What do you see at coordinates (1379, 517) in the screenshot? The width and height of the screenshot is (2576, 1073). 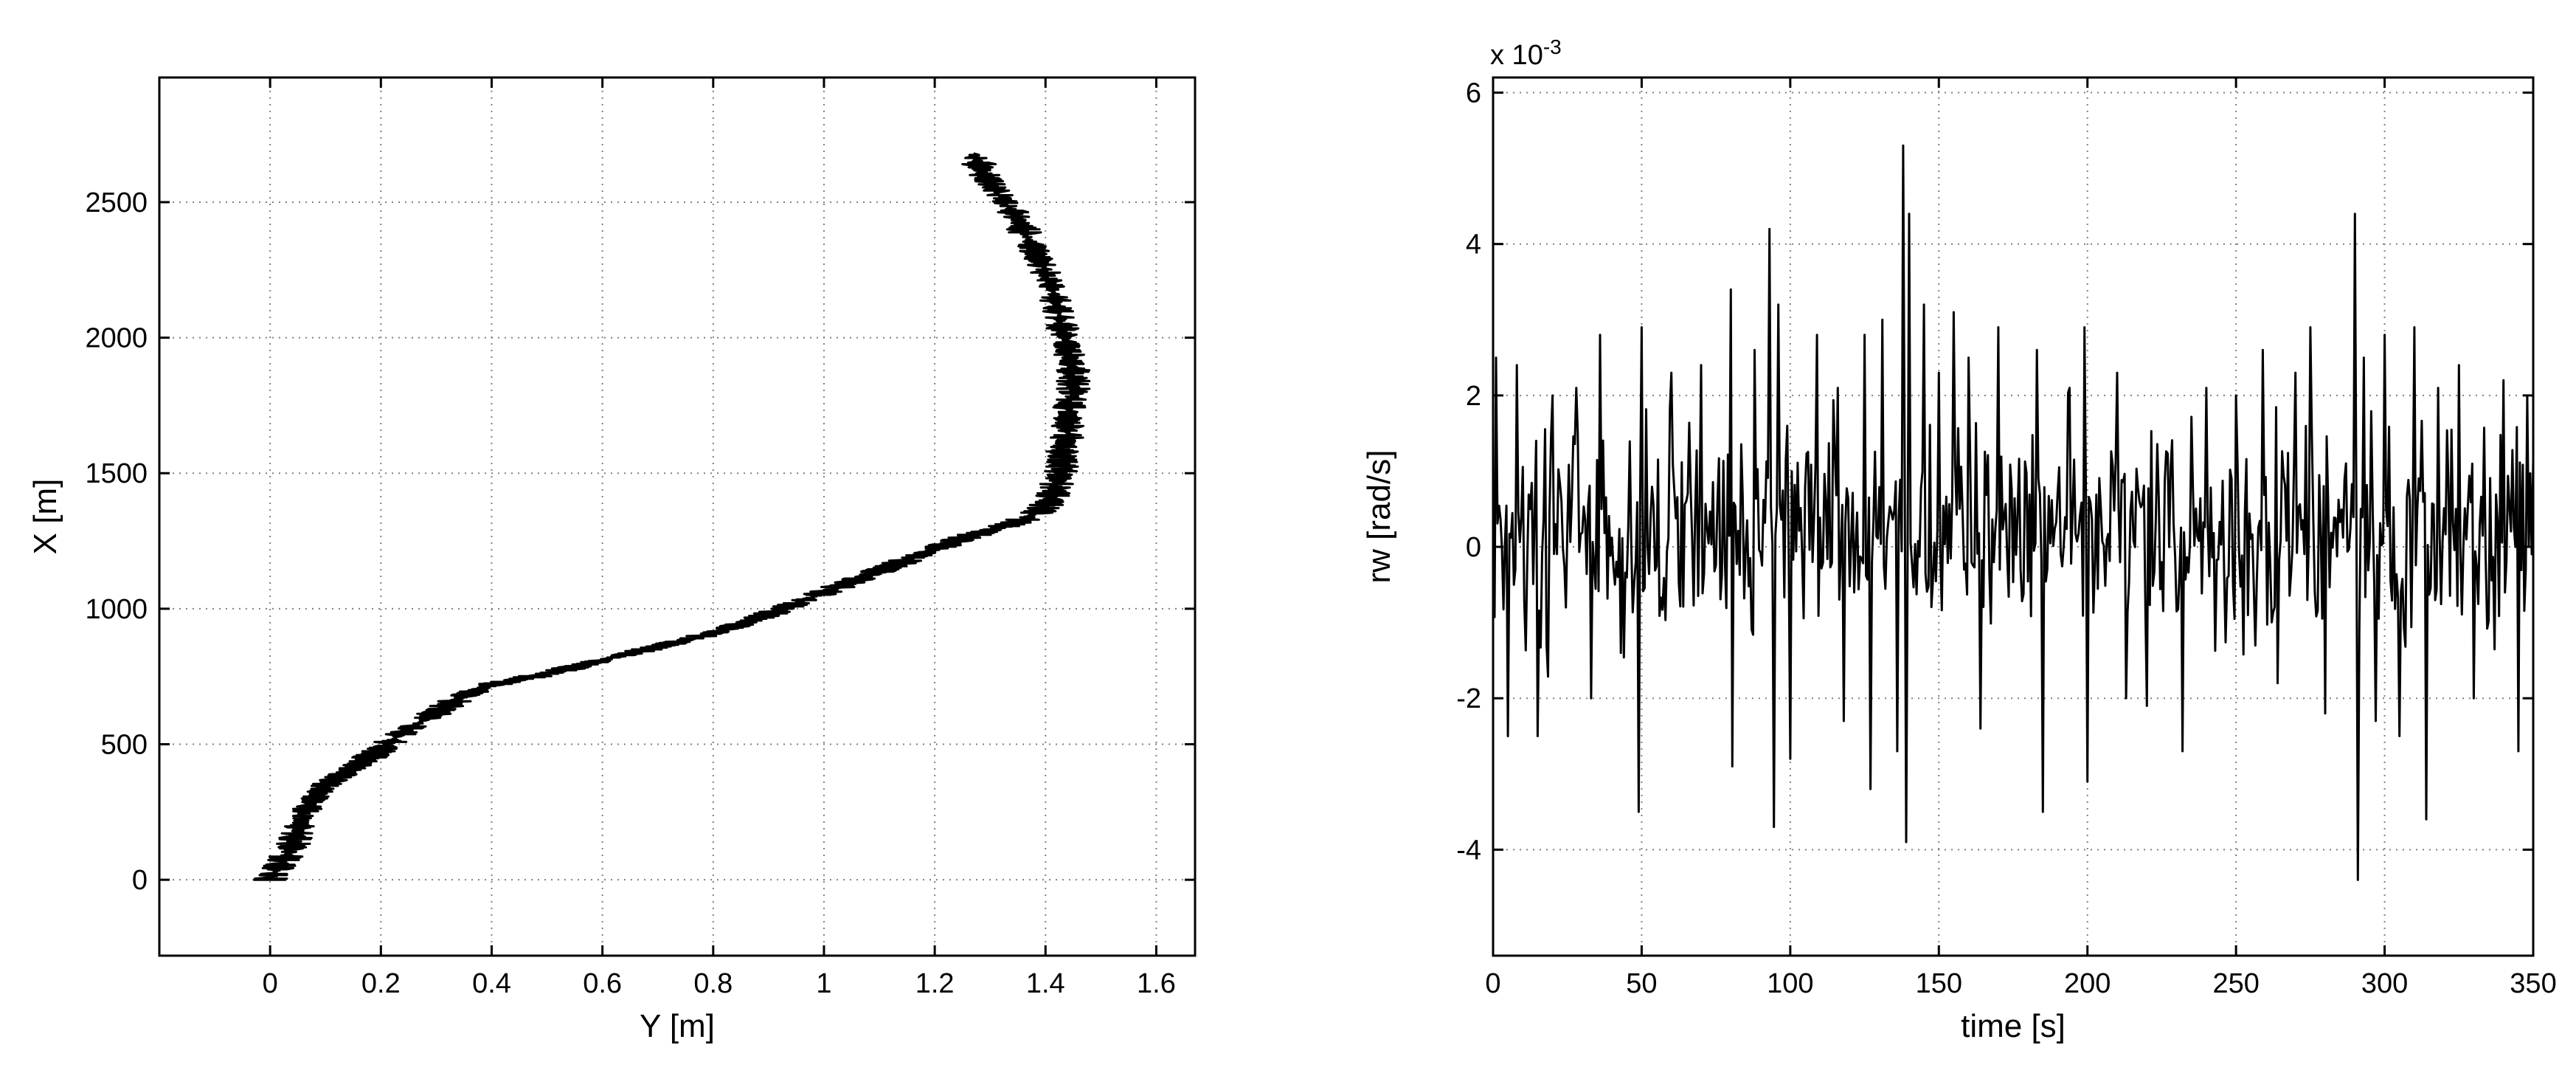 I see `rate-noise-y-axis-label: rw [rad/s]` at bounding box center [1379, 517].